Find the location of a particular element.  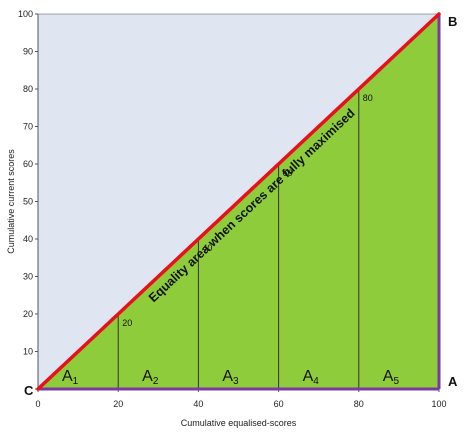

y-tick-label: 30 is located at coordinates (28, 277).